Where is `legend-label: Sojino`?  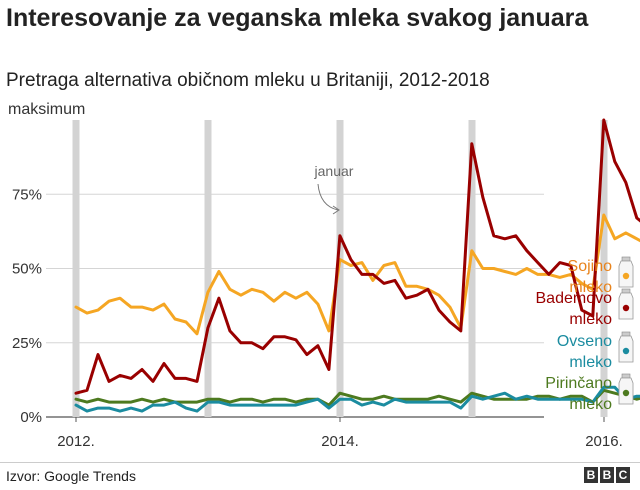
legend-label: Sojino is located at coordinates (590, 266).